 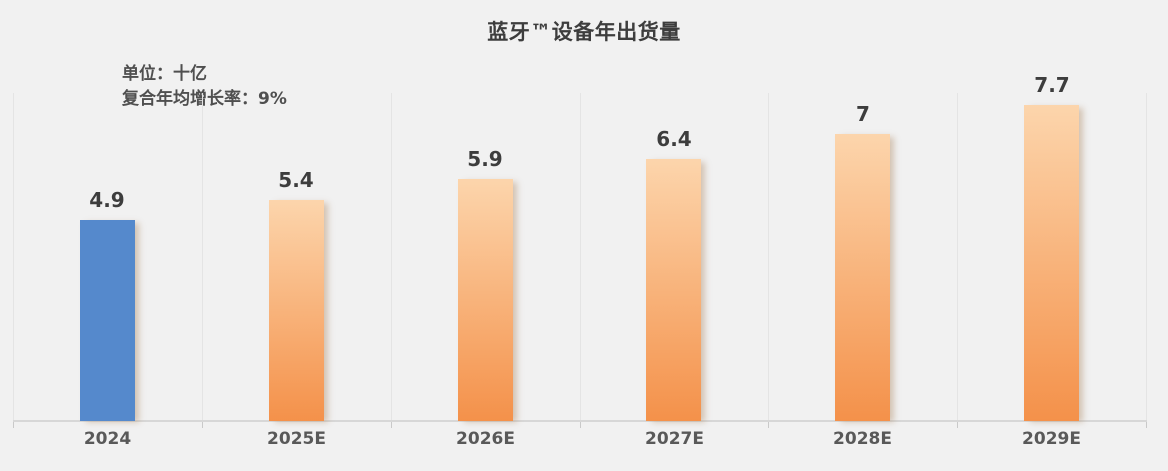 What do you see at coordinates (204, 99) in the screenshot?
I see `cagr-note: 复合年均增长率：9%` at bounding box center [204, 99].